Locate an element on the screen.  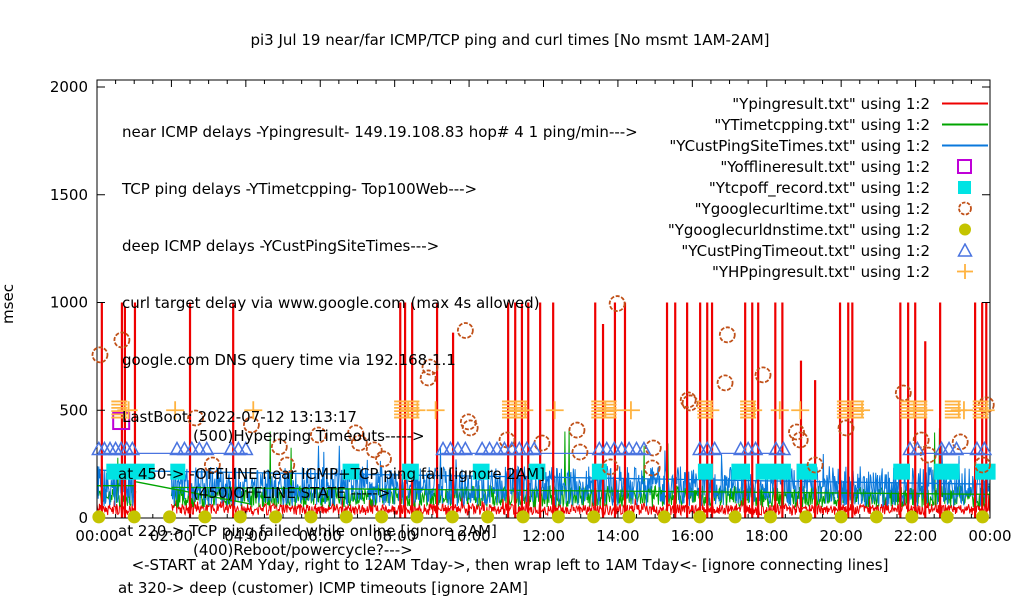
legend-item: "Ygooglecurldnstime.txt" using 1:2 is located at coordinates (829, 229).